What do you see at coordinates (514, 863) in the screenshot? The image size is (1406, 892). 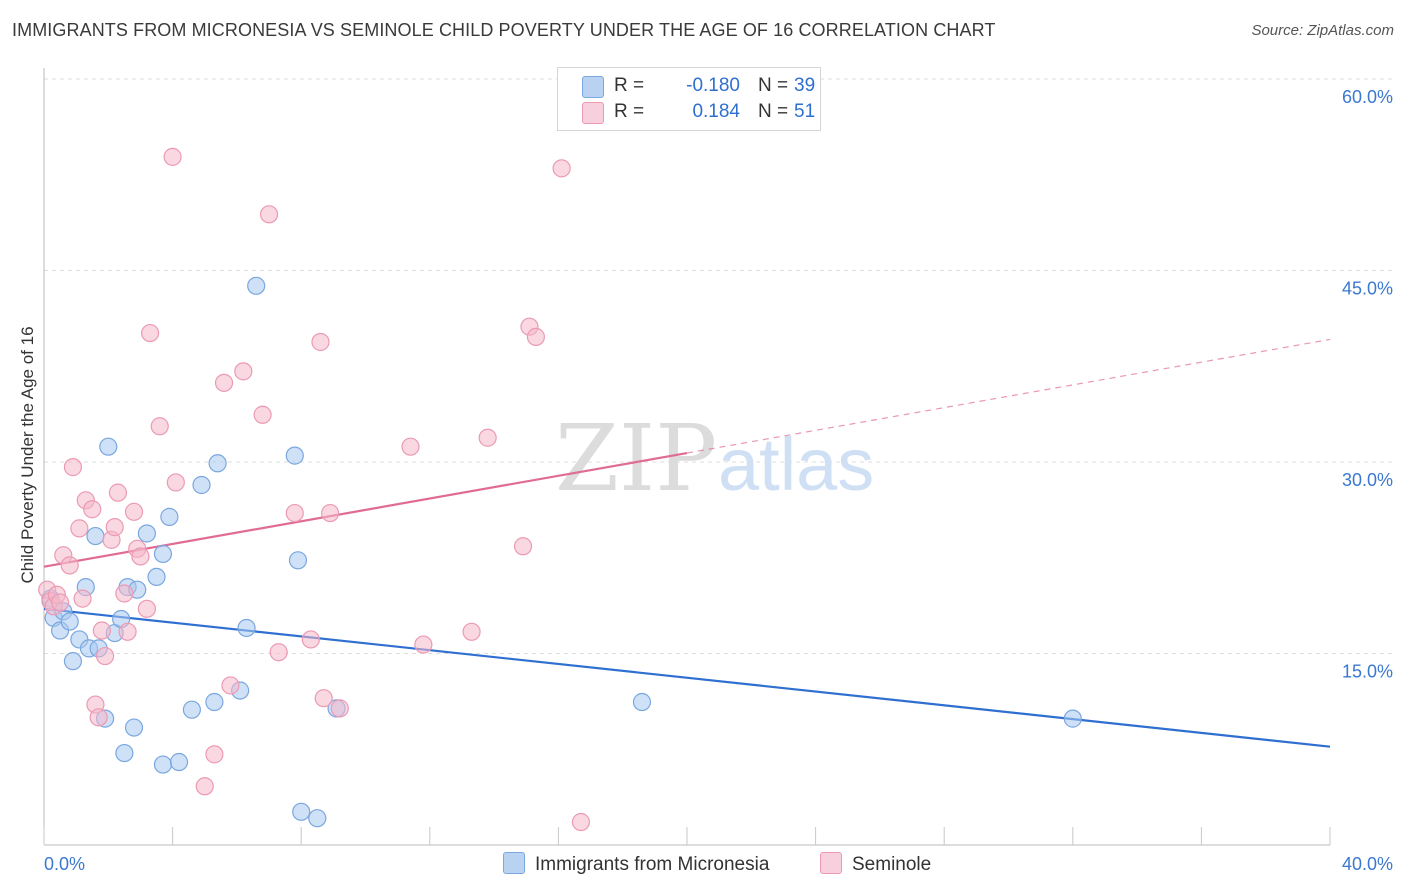 I see `bottom-legend-swatch-blue` at bounding box center [514, 863].